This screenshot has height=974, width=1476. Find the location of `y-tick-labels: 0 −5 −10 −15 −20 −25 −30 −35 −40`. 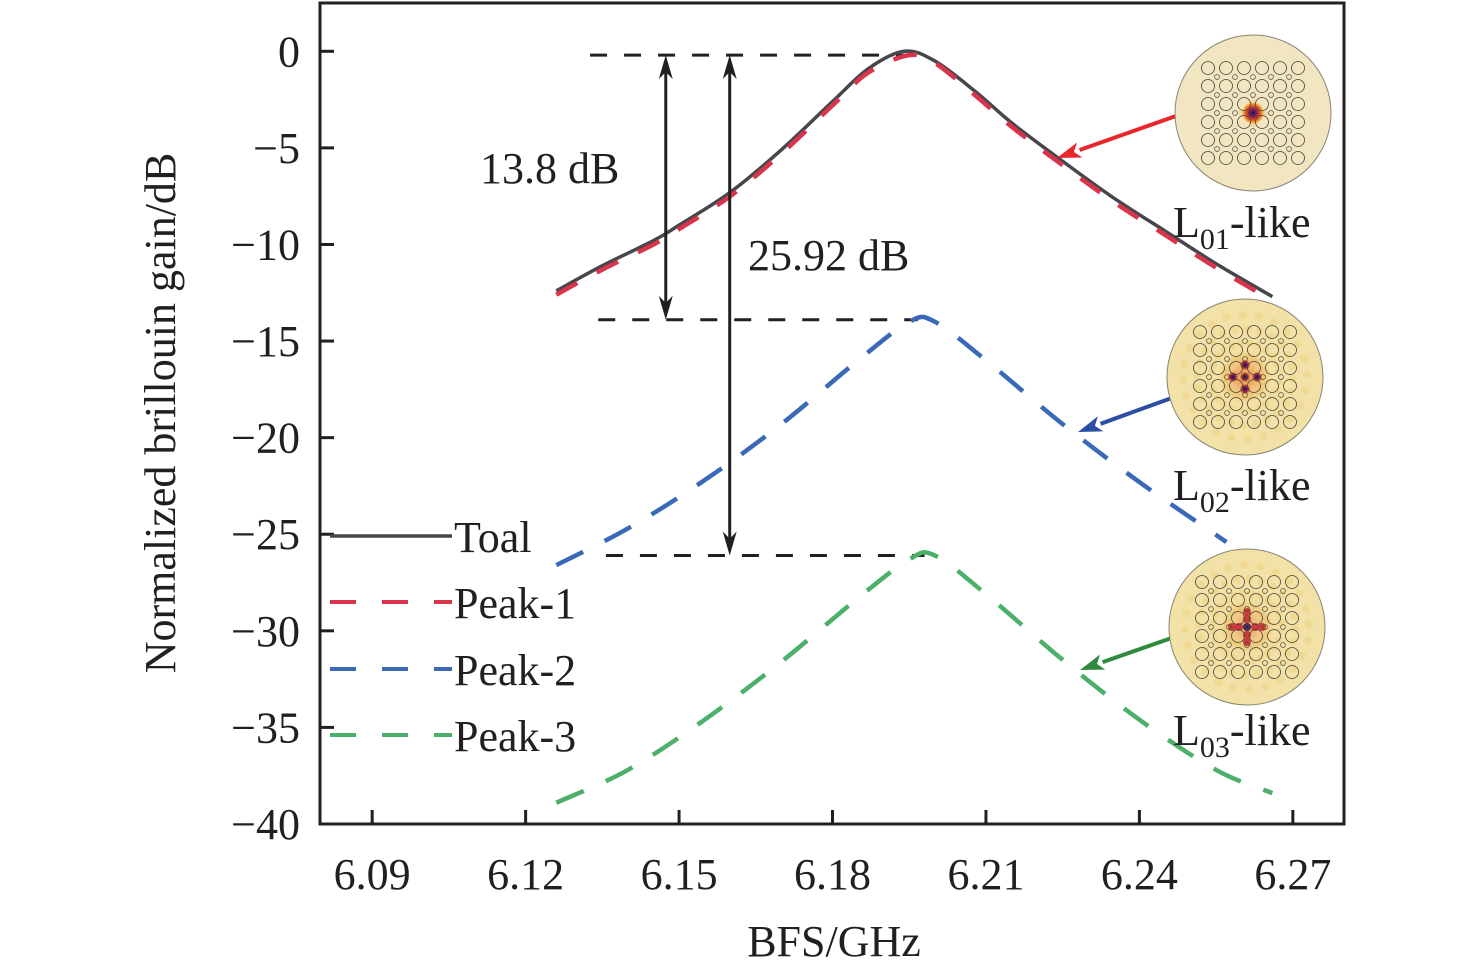

y-tick-labels: 0 −5 −10 −15 −20 −25 −30 −35 −40 is located at coordinates (265, 438).